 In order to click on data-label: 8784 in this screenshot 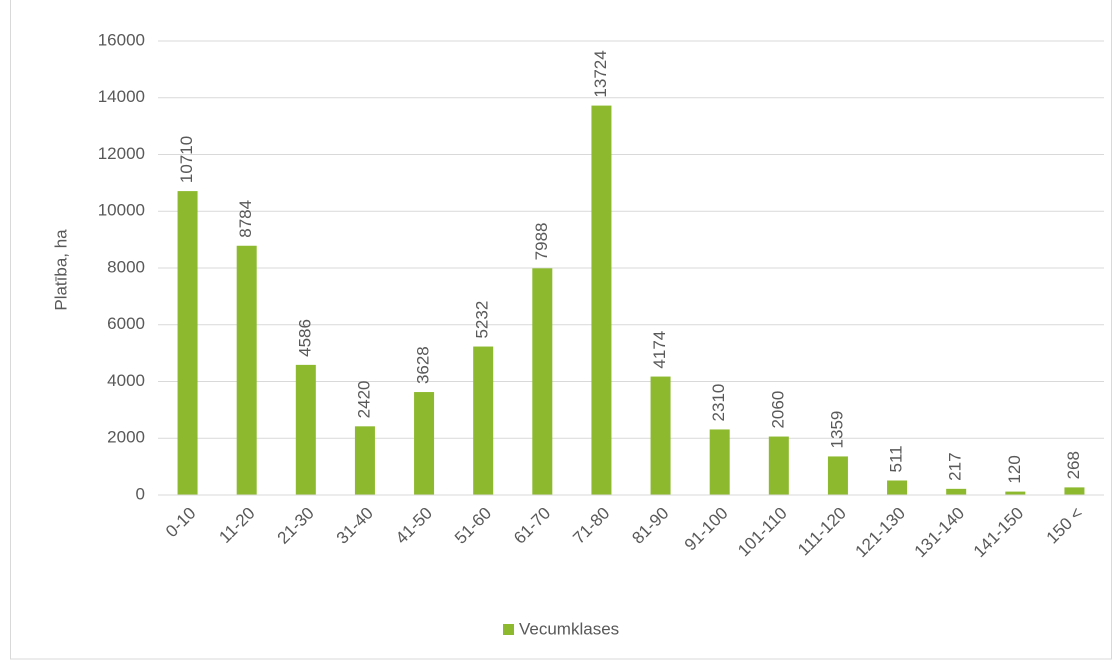, I will do `click(245, 219)`.